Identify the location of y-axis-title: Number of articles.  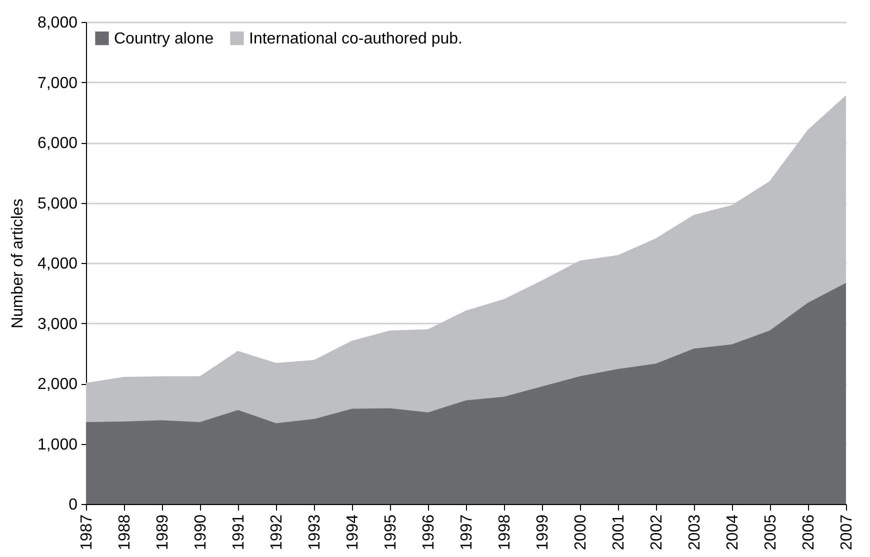
(17, 263).